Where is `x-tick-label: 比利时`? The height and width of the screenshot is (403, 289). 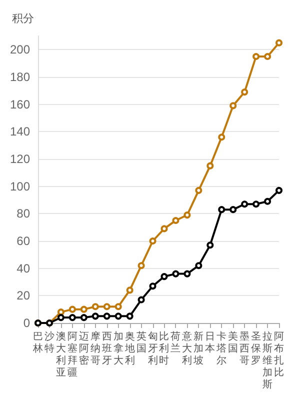
x-tick-label: 比利时 is located at coordinates (164, 348).